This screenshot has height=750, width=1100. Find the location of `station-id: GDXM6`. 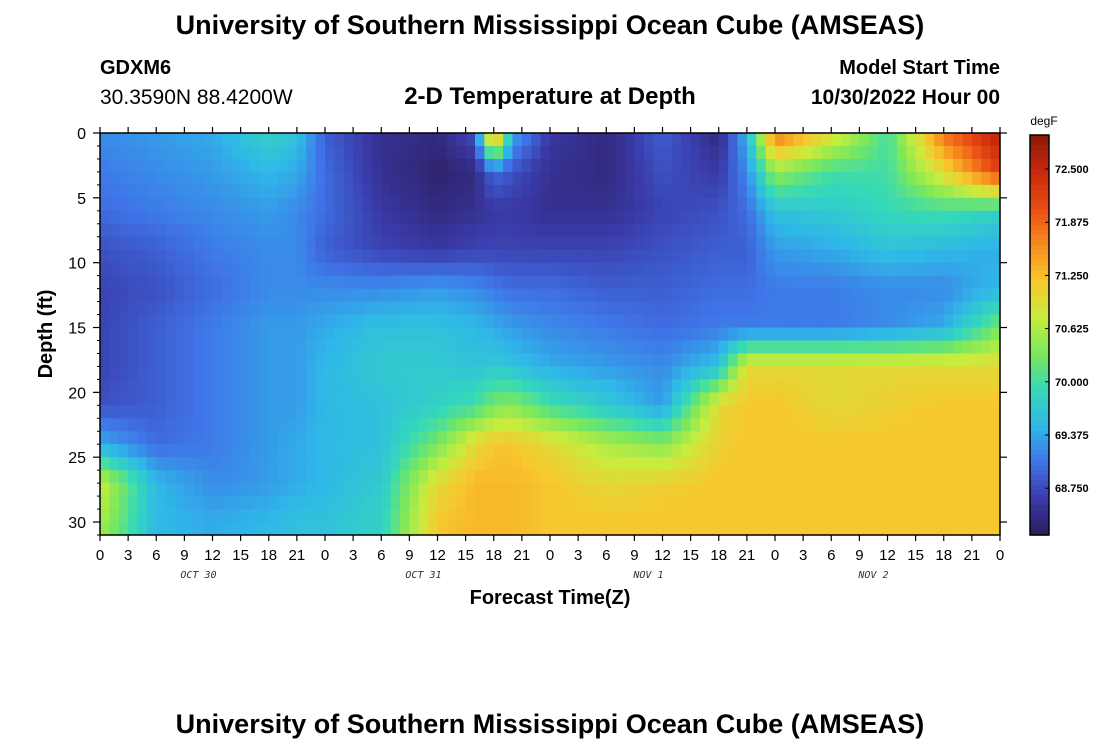

station-id: GDXM6 is located at coordinates (136, 68).